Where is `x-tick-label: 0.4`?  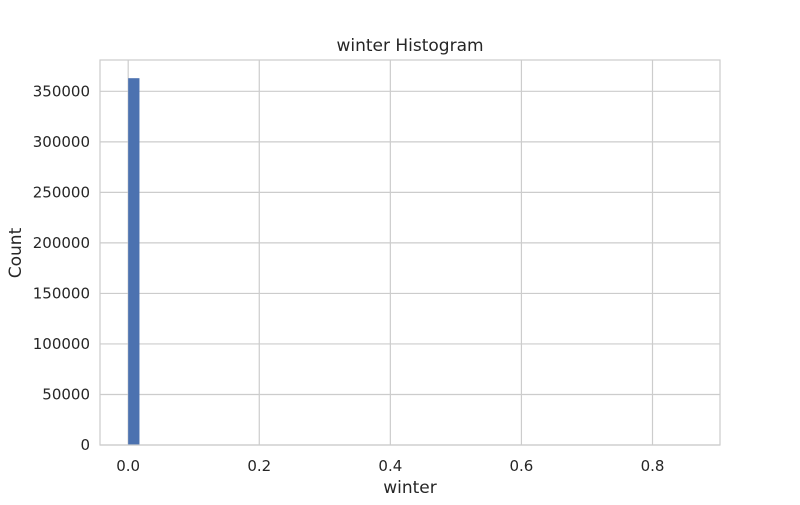
x-tick-label: 0.4 is located at coordinates (390, 466).